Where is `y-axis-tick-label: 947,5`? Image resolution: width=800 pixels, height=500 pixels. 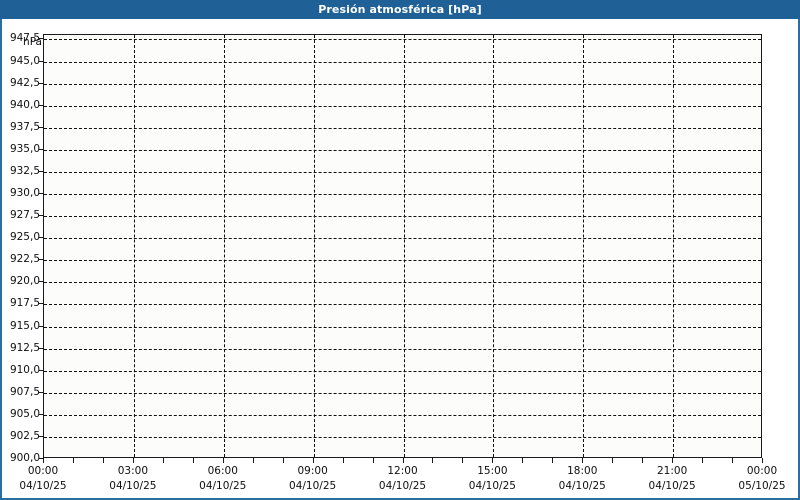
y-axis-tick-label: 947,5 is located at coordinates (24, 38).